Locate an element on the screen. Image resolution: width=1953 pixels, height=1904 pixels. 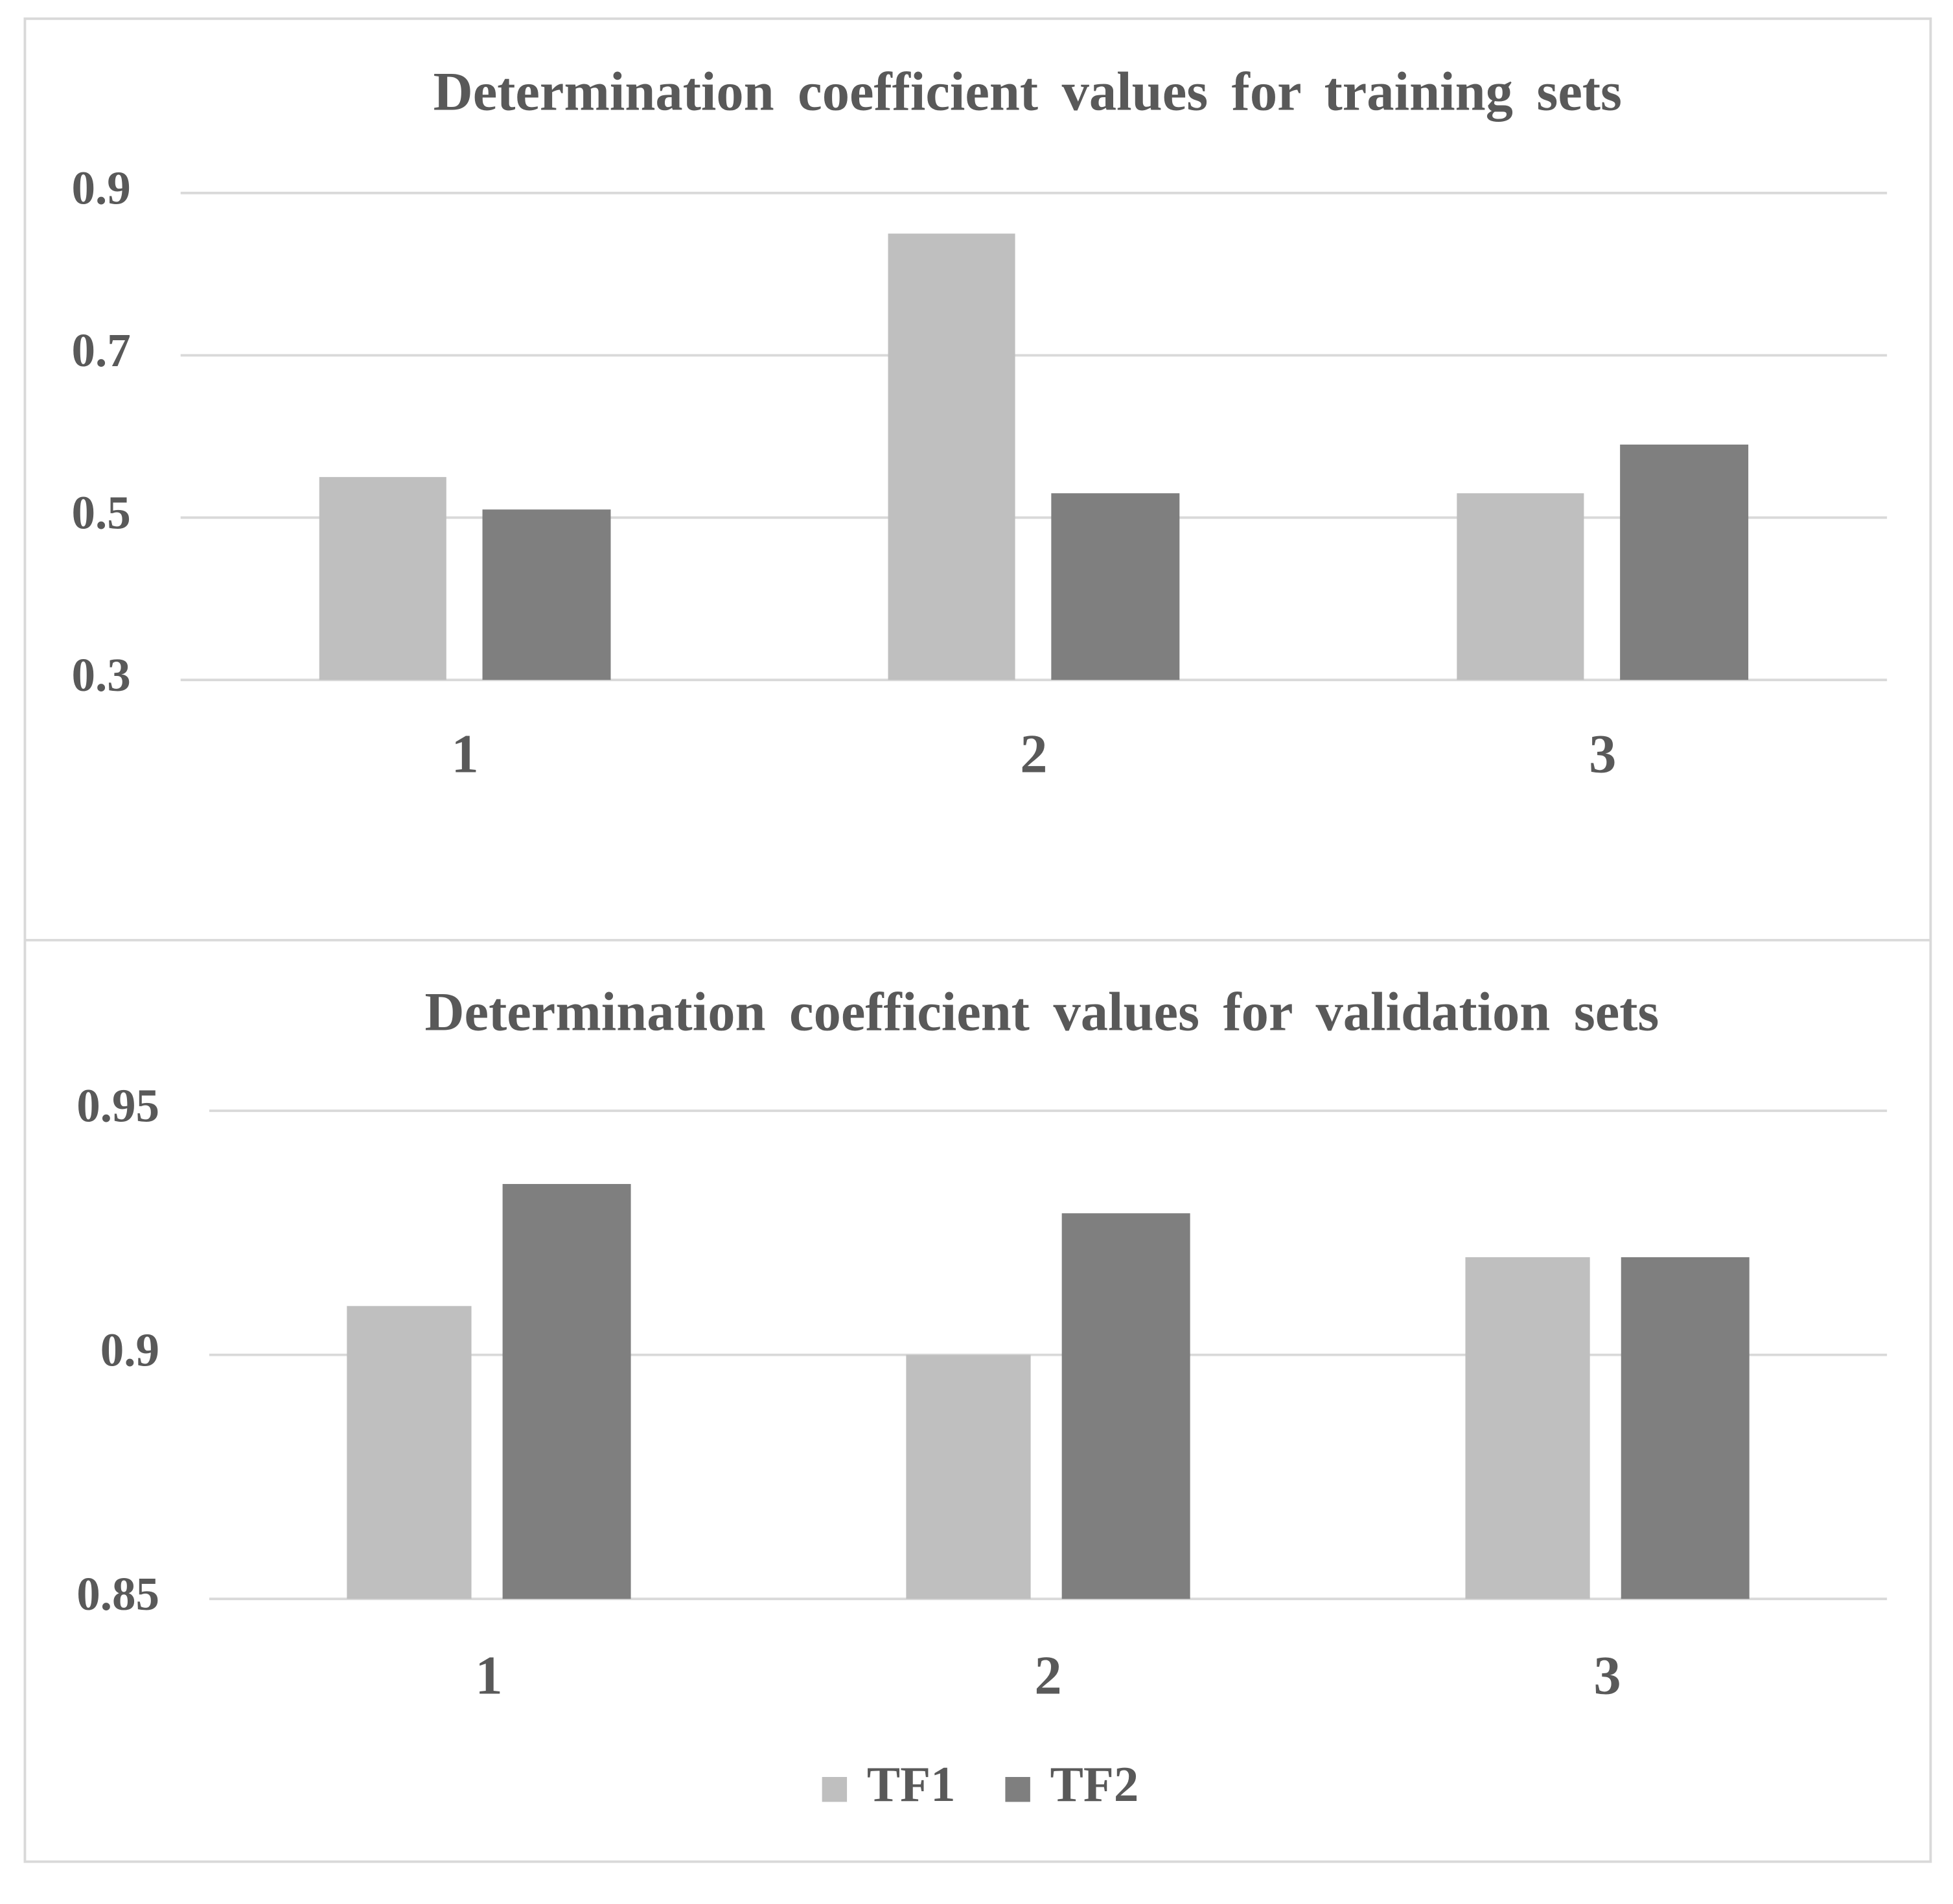
y-tick-label: 0.3 is located at coordinates (101, 675).